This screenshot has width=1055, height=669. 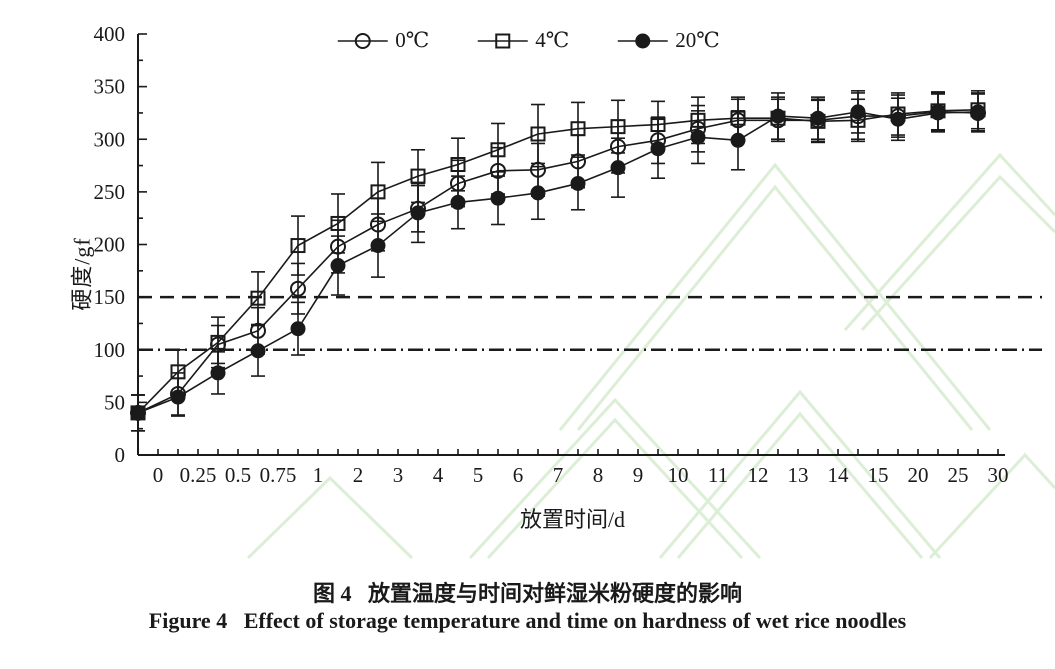 I want to click on caption-chinese: 图 4 放置温度与时间对鲜湿米粉硬度的影响, so click(x=527, y=593).